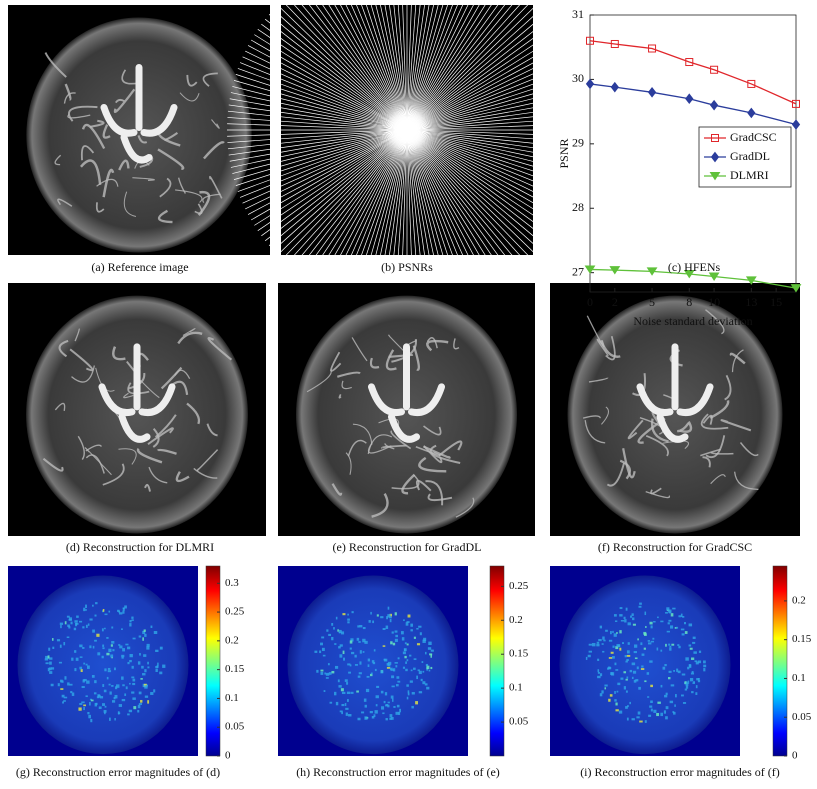  I want to click on head, so click(139, 135).